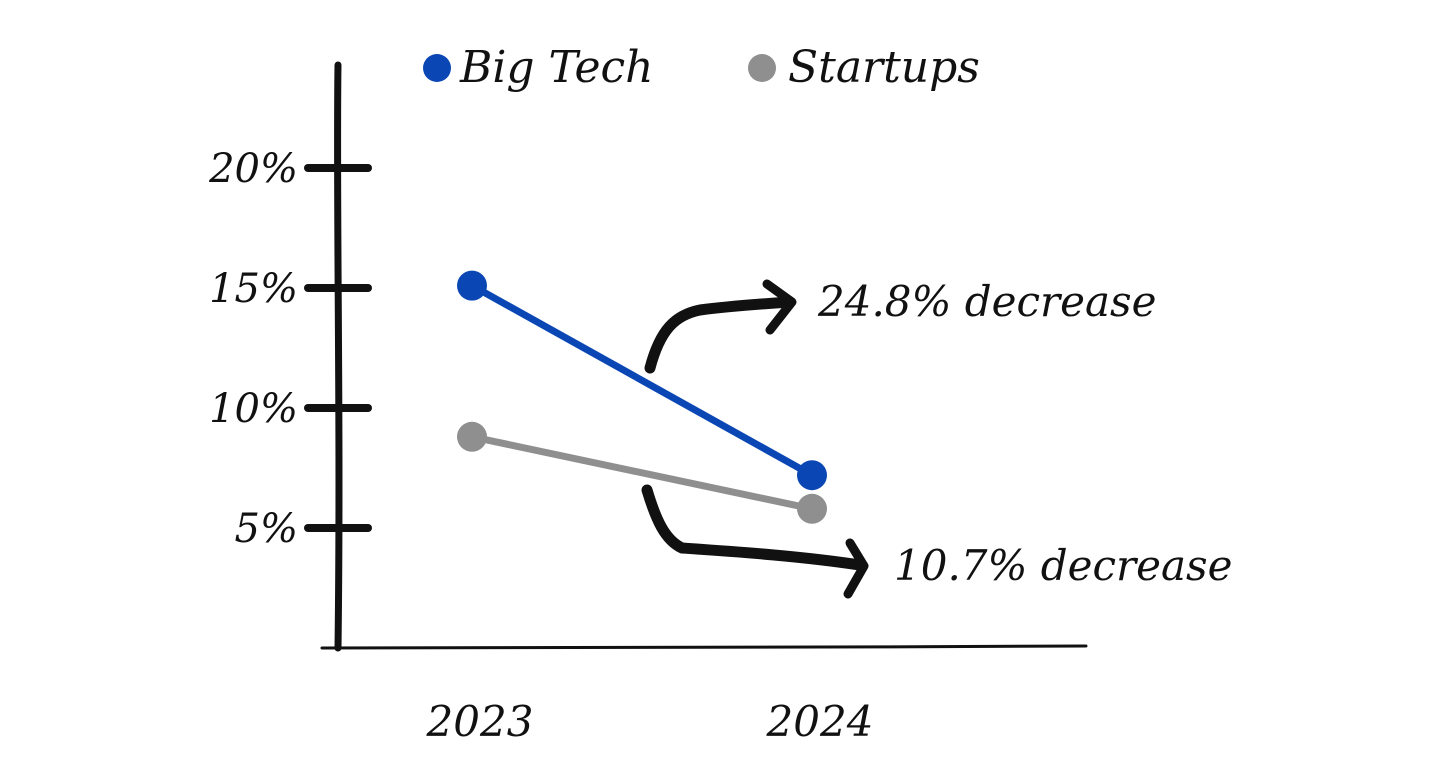 Image resolution: width=1456 pixels, height=767 pixels. I want to click on x-axis, so click(704, 647).